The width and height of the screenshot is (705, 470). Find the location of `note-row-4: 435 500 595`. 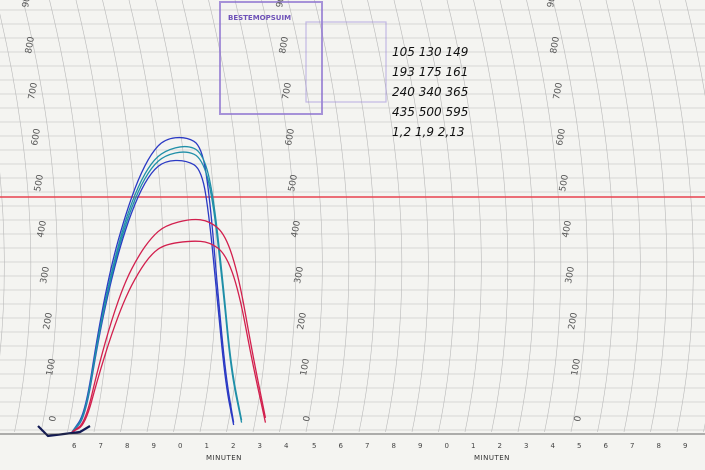

note-row-4: 435 500 595 is located at coordinates (430, 112).